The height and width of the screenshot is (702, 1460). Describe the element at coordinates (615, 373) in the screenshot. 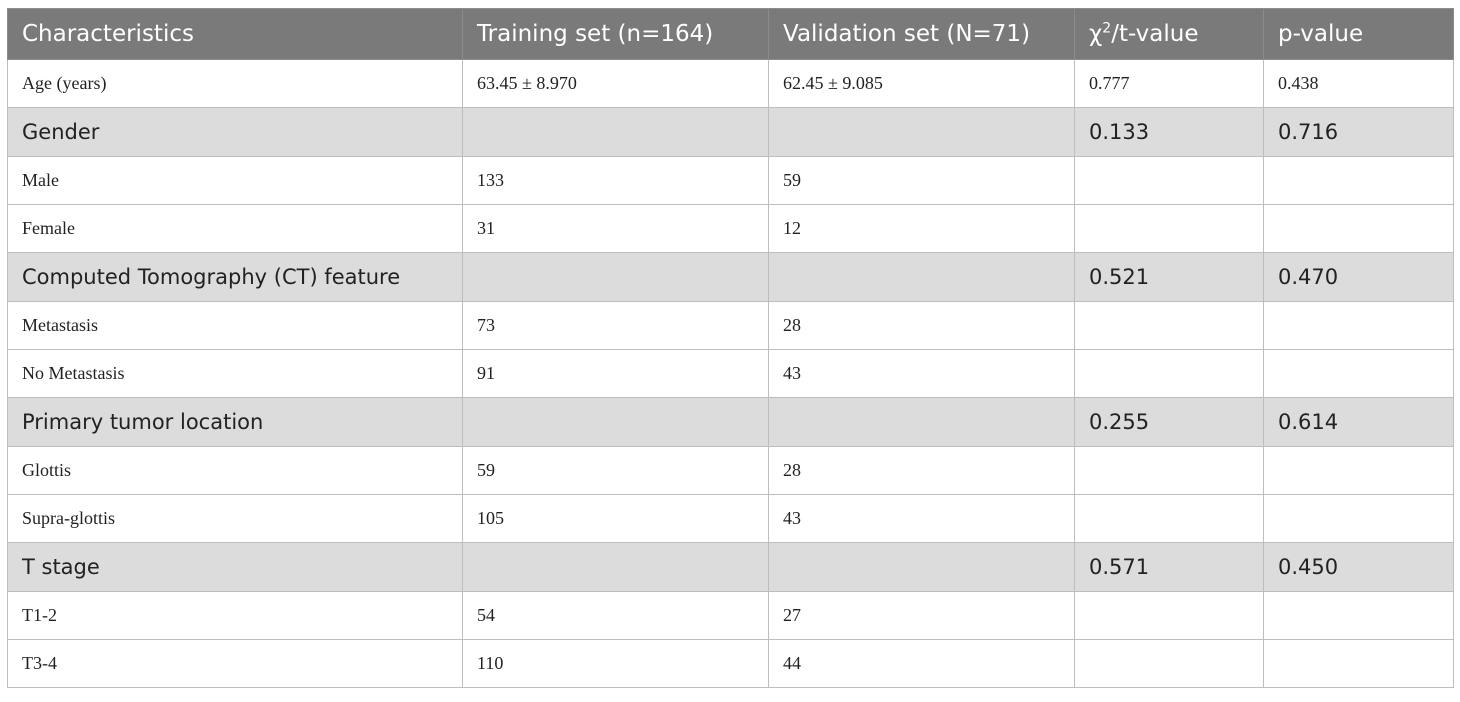

I see `cell-training: 91` at that location.